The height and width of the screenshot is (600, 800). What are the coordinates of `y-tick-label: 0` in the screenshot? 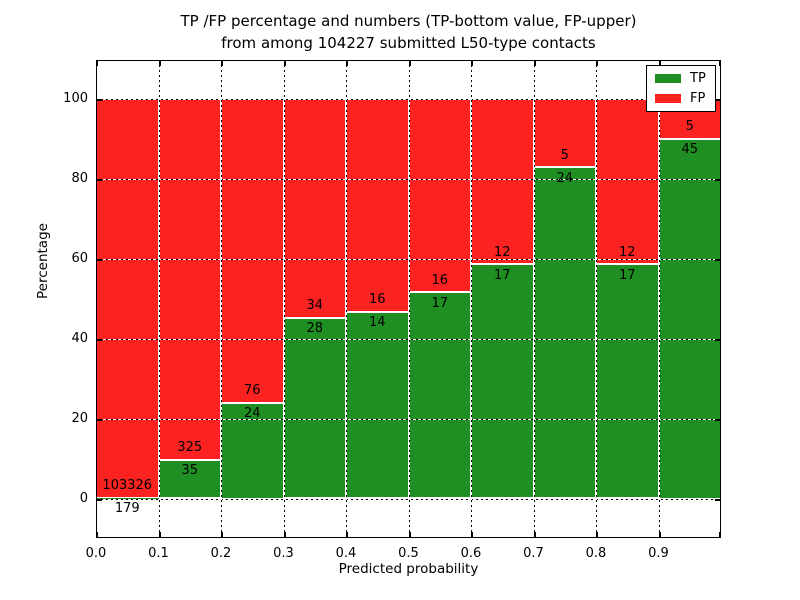 It's located at (83, 498).